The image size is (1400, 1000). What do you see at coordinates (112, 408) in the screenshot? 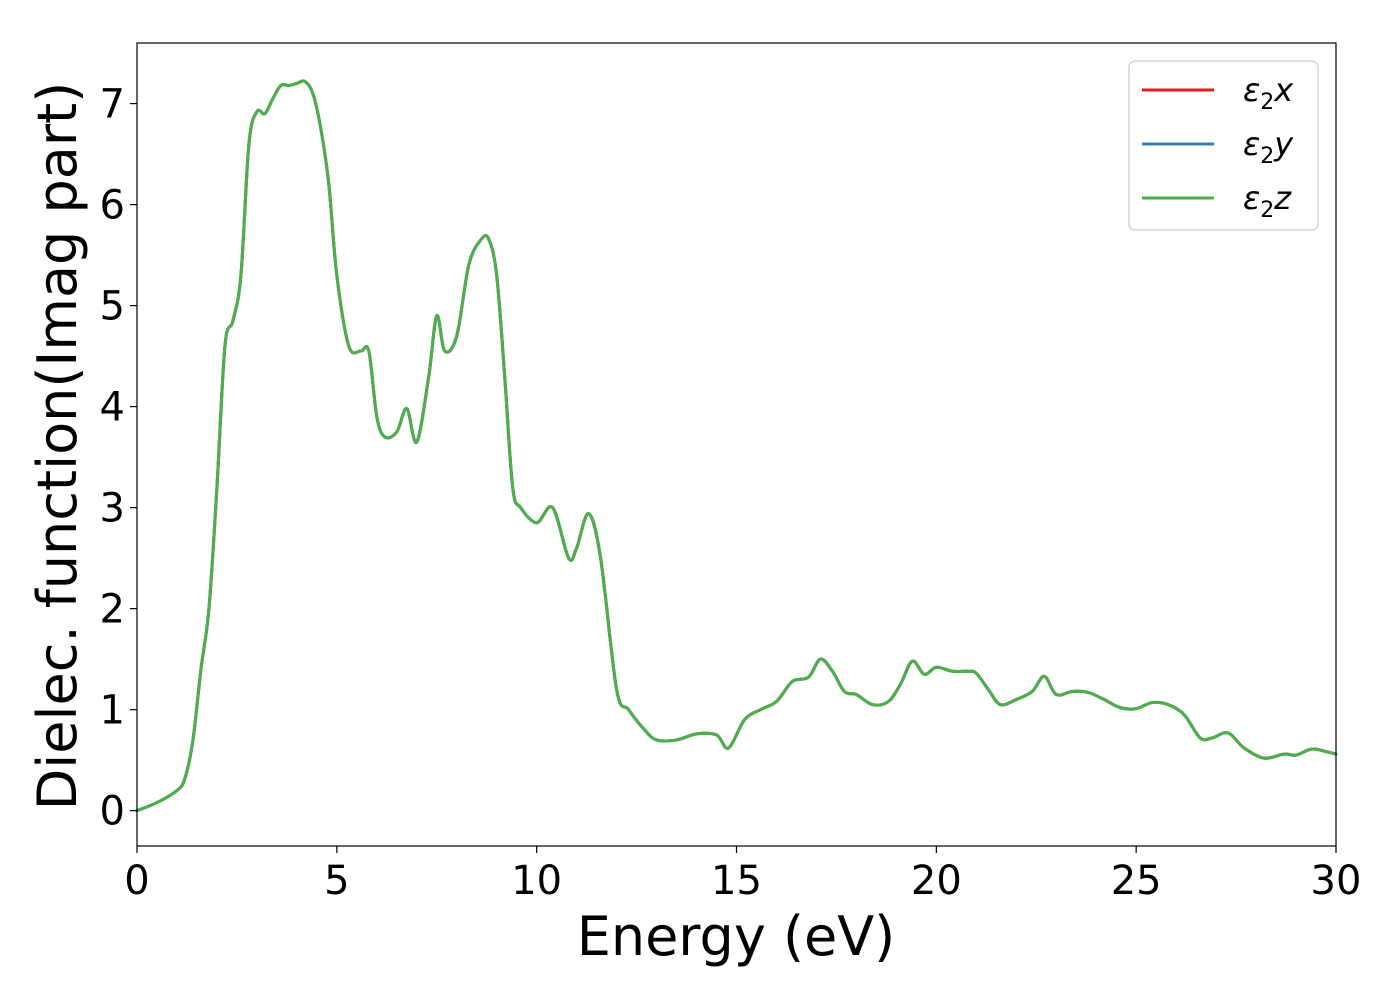
I see `y-tick-label: 4` at bounding box center [112, 408].